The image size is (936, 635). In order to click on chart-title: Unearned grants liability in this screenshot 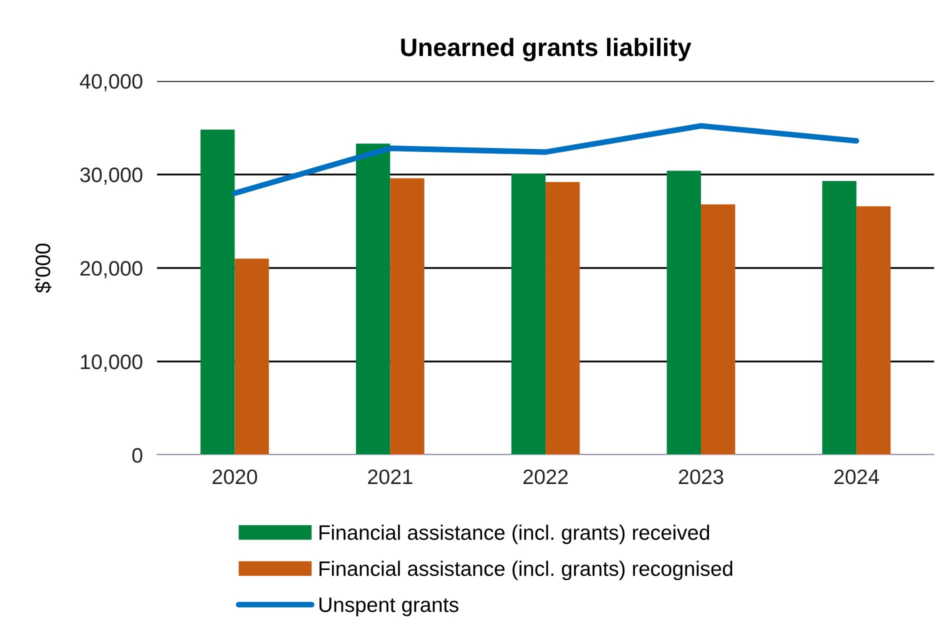, I will do `click(546, 50)`.